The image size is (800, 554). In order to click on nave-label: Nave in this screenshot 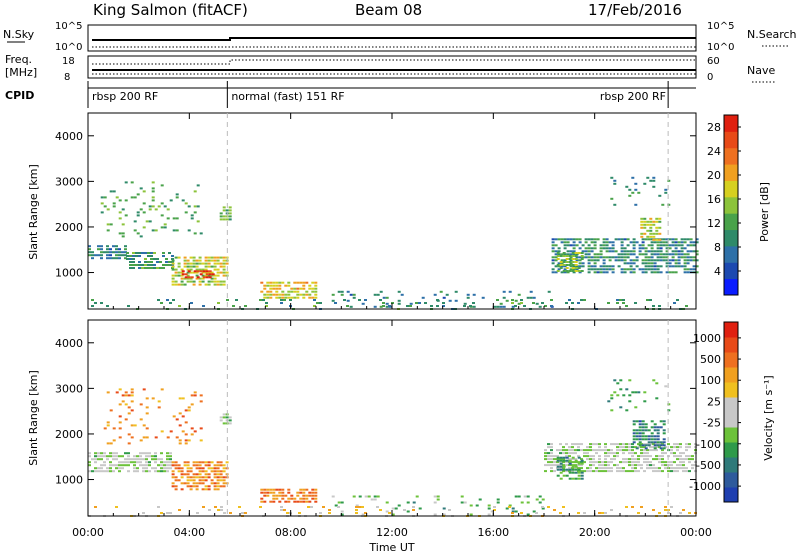, I will do `click(761, 70)`.